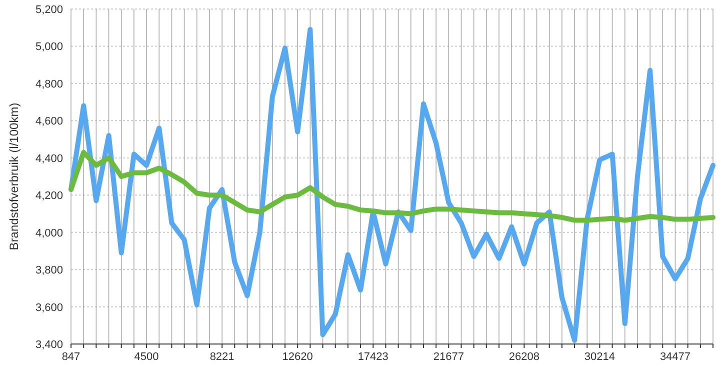 This screenshot has height=366, width=720. What do you see at coordinates (49, 84) in the screenshot?
I see `y-tick-label: 4,800` at bounding box center [49, 84].